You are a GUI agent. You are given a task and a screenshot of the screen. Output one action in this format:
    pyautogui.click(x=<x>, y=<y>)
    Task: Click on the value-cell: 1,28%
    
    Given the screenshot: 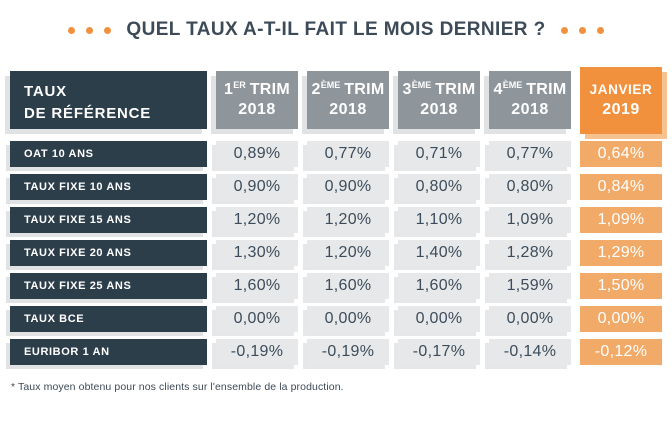 What is the action you would take?
    pyautogui.click(x=530, y=253)
    